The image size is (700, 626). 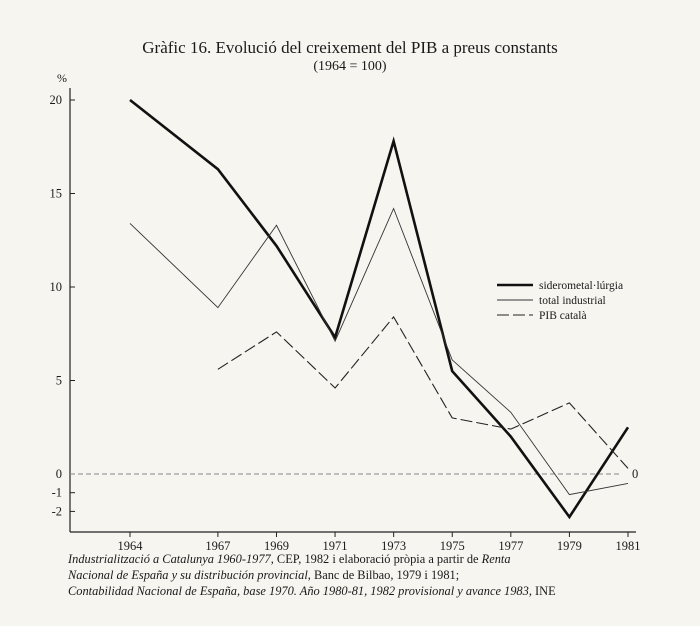 I want to click on x-tick-label: 1981, so click(x=628, y=546).